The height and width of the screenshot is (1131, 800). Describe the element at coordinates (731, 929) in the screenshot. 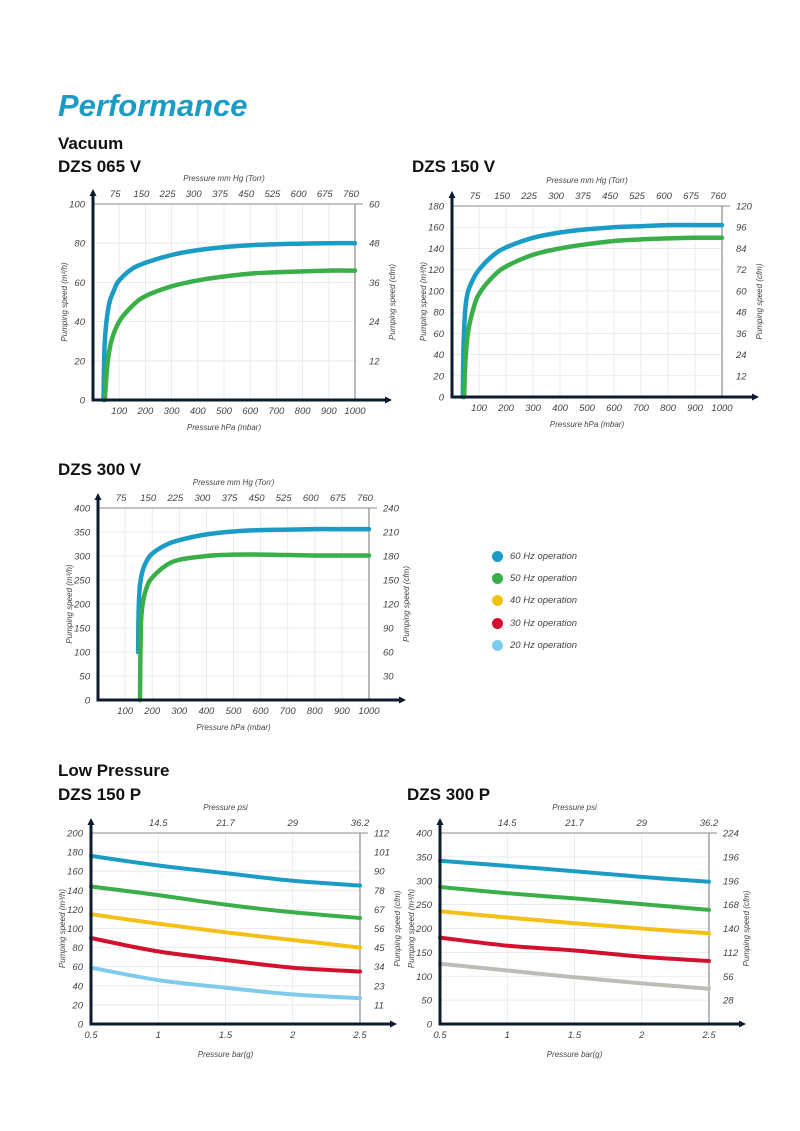

I see `y2-tick-label: 140` at that location.